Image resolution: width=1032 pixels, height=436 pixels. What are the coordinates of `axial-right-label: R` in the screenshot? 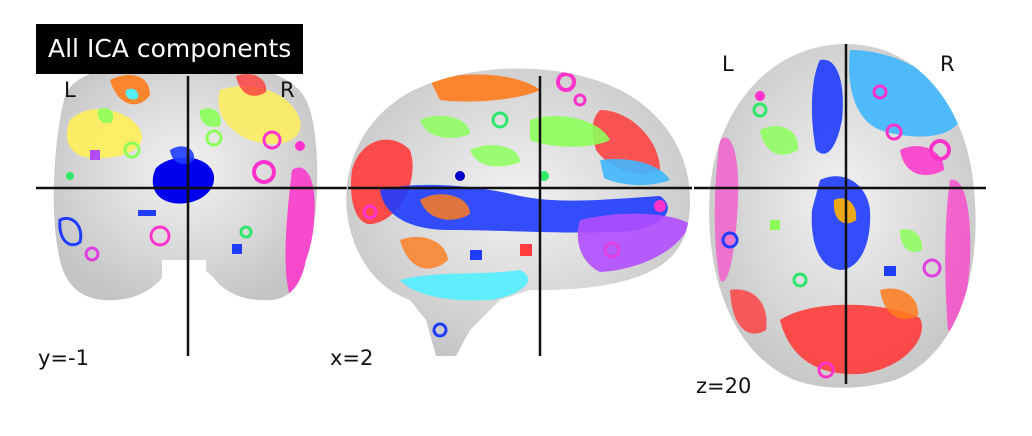 It's located at (947, 64).